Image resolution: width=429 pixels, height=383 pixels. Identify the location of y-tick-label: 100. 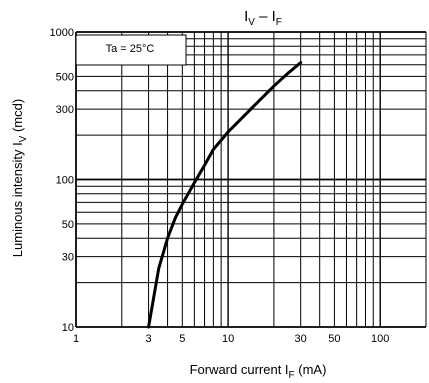
(65, 181).